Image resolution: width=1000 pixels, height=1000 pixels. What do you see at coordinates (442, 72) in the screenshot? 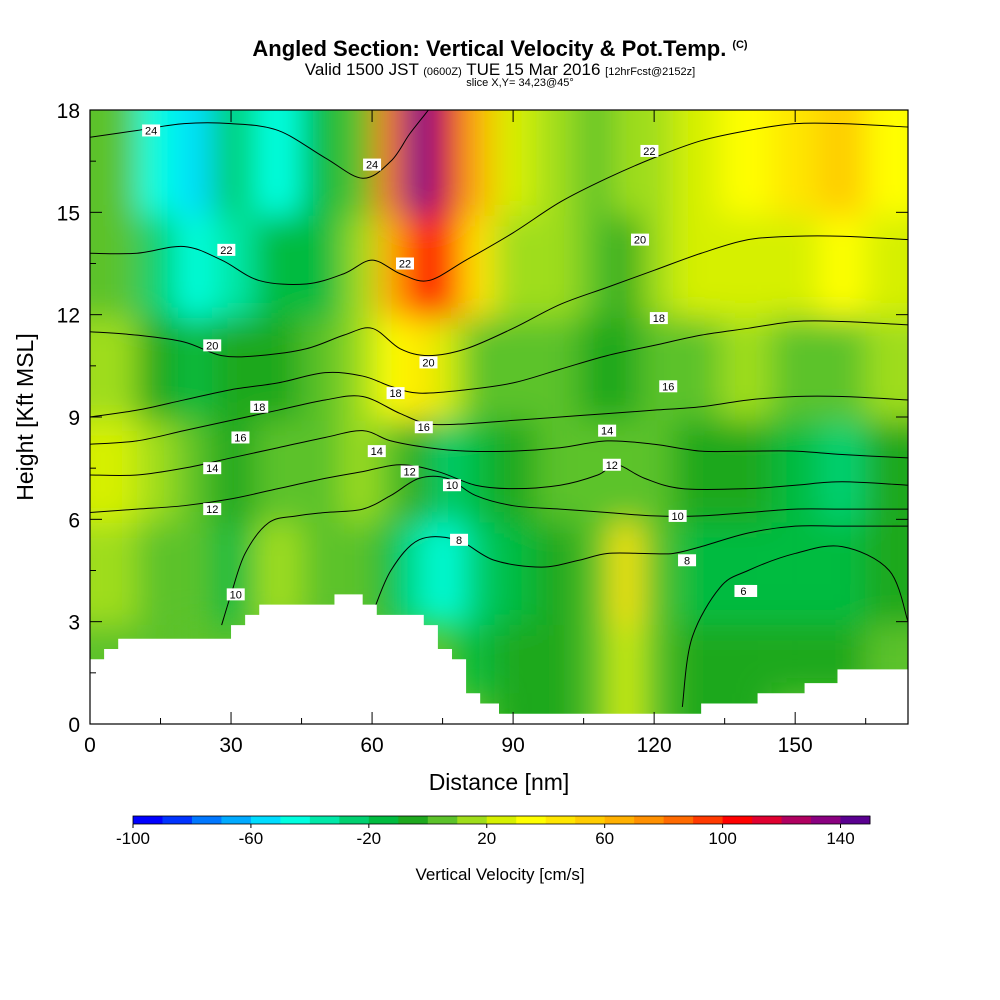
I see `valid-utc: (0600Z)` at bounding box center [442, 72].